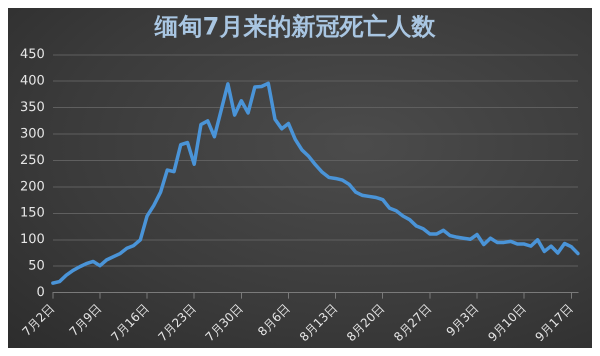  What do you see at coordinates (32, 54) in the screenshot?
I see `y-tick-label: 450` at bounding box center [32, 54].